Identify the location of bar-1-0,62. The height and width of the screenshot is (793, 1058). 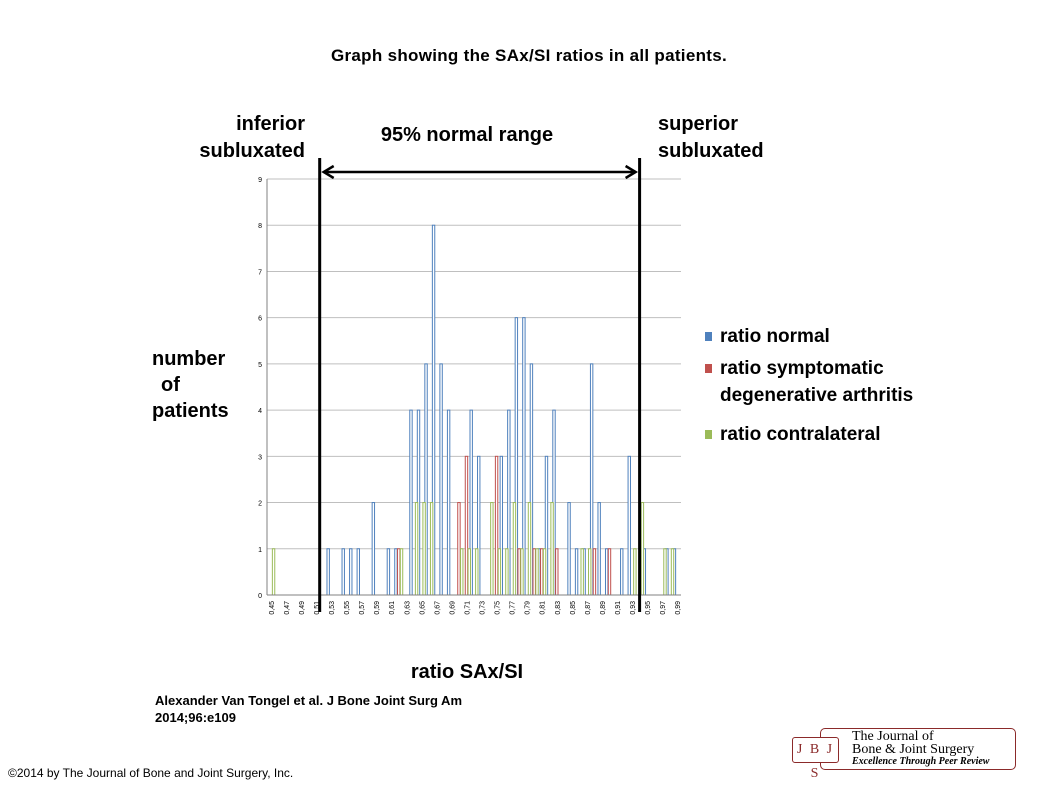
(396, 572).